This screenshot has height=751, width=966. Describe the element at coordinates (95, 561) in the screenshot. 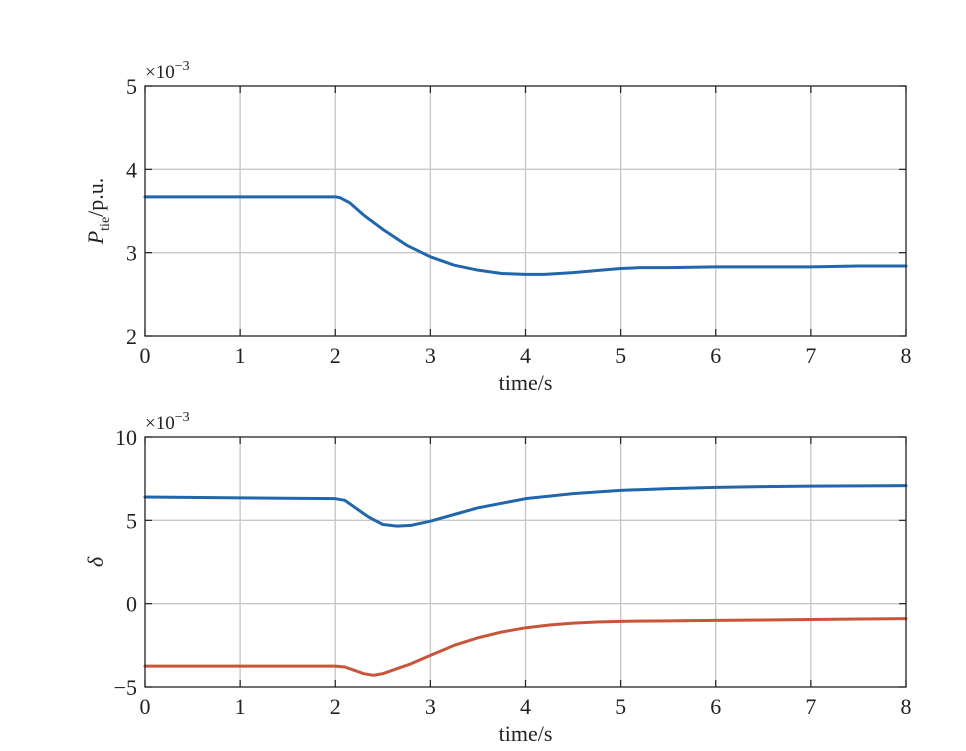

I see `y-axis-label: δ` at that location.